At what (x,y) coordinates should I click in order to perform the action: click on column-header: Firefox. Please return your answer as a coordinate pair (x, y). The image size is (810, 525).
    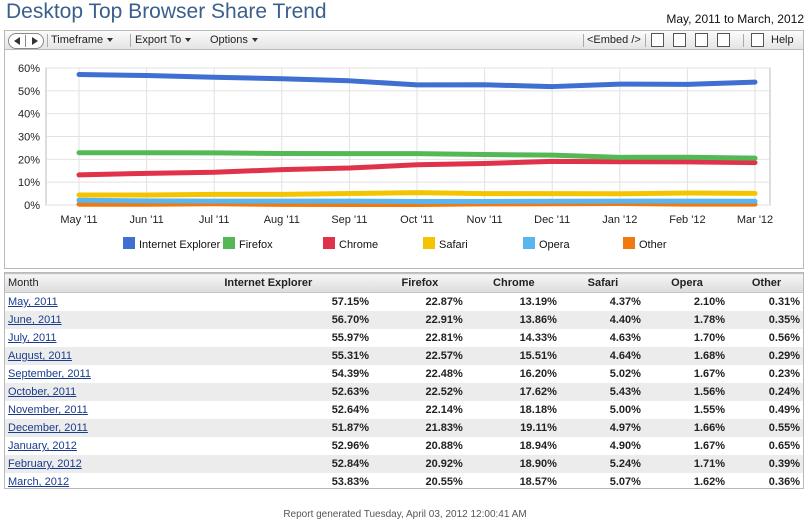
    Looking at the image, I should click on (420, 283).